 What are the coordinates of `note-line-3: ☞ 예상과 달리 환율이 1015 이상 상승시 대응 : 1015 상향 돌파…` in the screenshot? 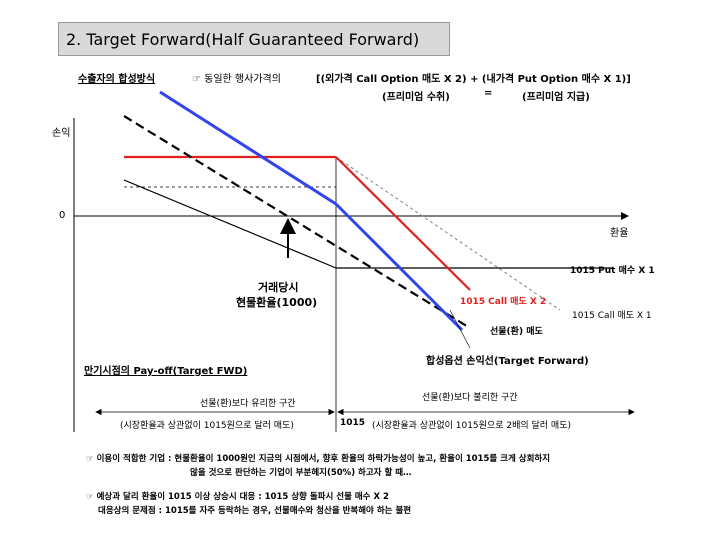 It's located at (237, 497).